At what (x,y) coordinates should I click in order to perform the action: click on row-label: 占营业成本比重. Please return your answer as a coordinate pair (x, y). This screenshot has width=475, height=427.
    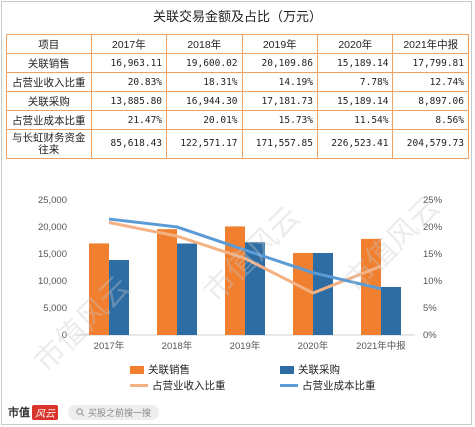
    Looking at the image, I should click on (49, 120).